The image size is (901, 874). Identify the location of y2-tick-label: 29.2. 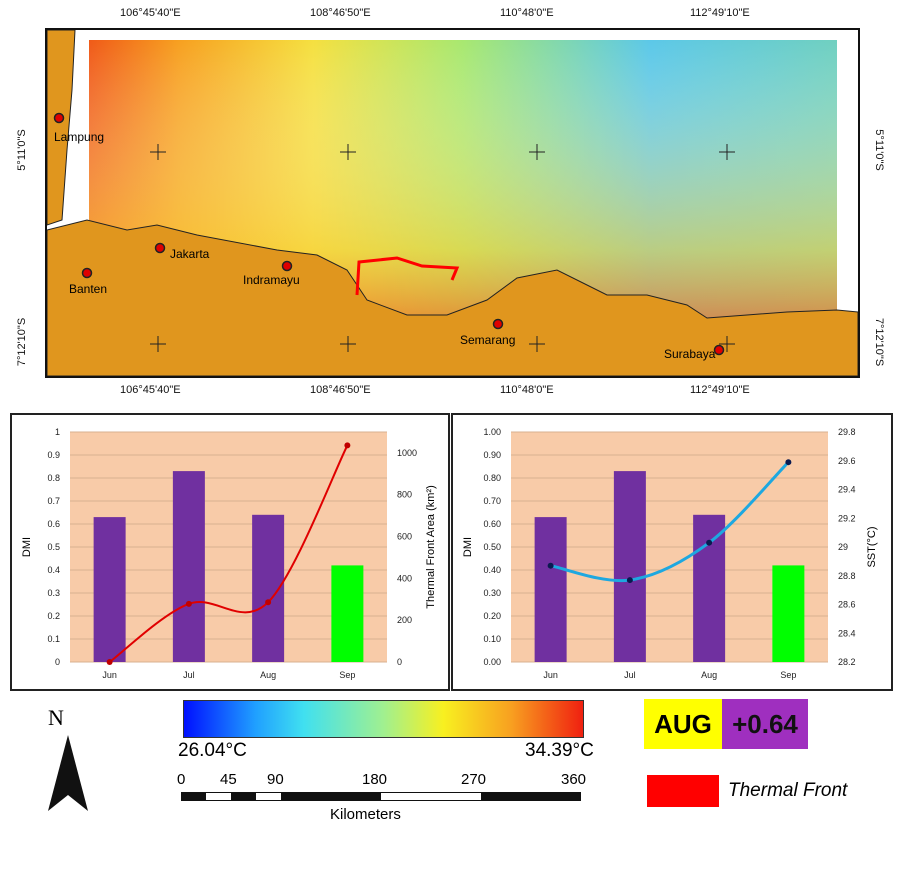
(847, 518).